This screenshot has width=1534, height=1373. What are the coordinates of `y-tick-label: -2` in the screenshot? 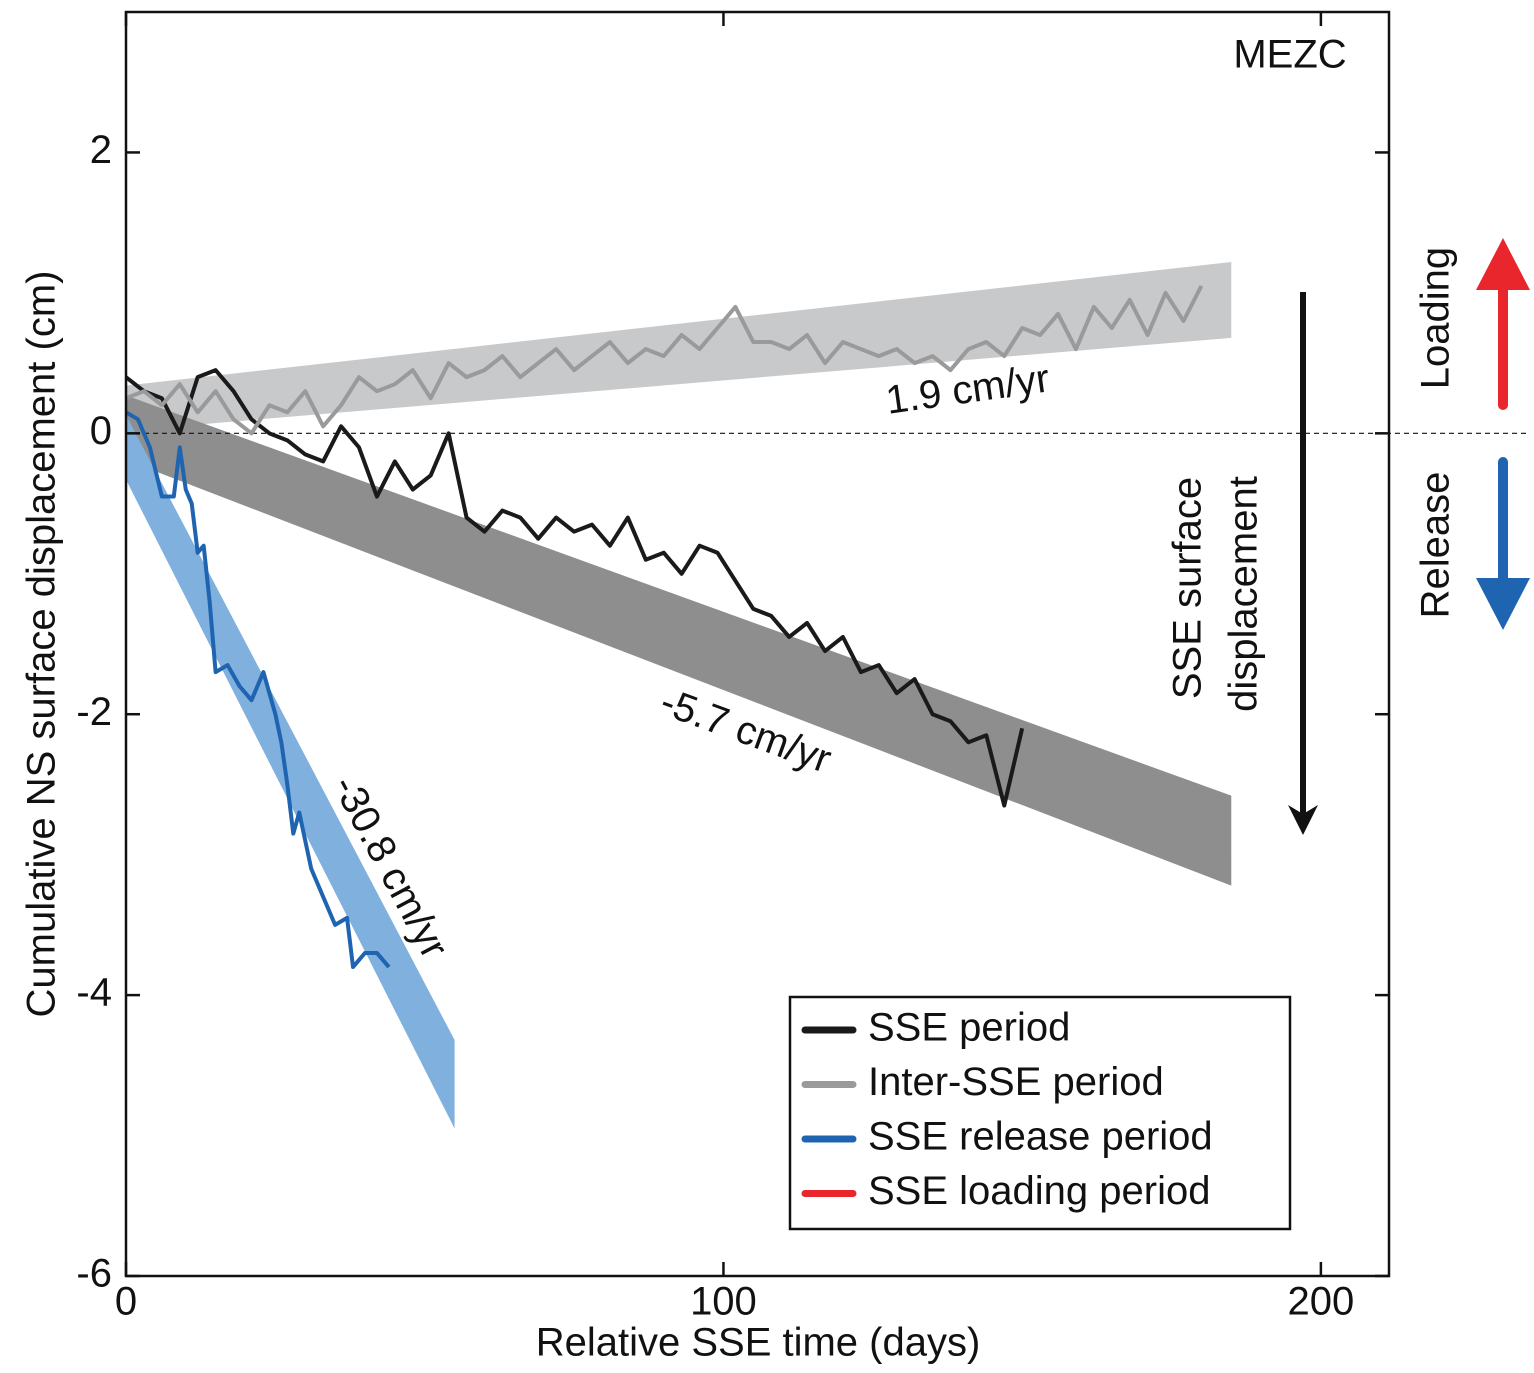 It's located at (94, 712).